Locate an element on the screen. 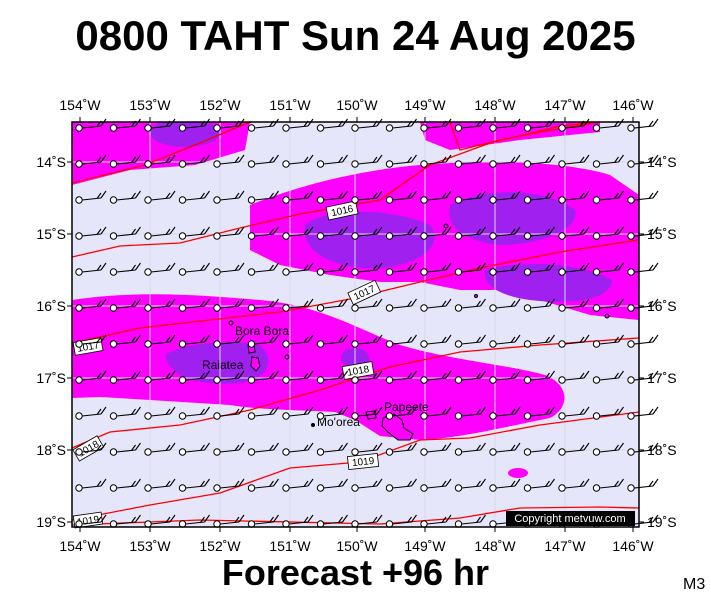 The width and height of the screenshot is (711, 600). latitude-label-left: 18˚S is located at coordinates (51, 450).